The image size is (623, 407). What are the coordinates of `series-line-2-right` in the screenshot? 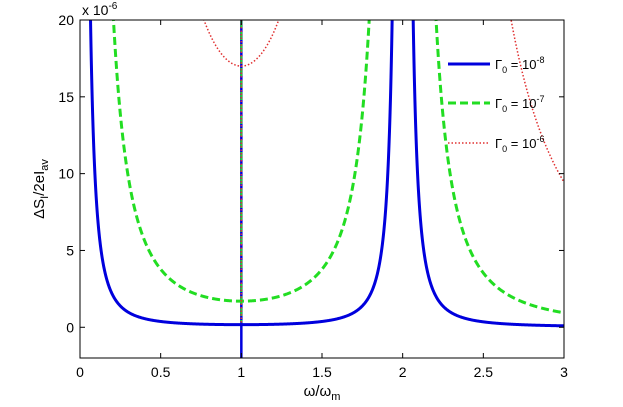 It's located at (537, 101).